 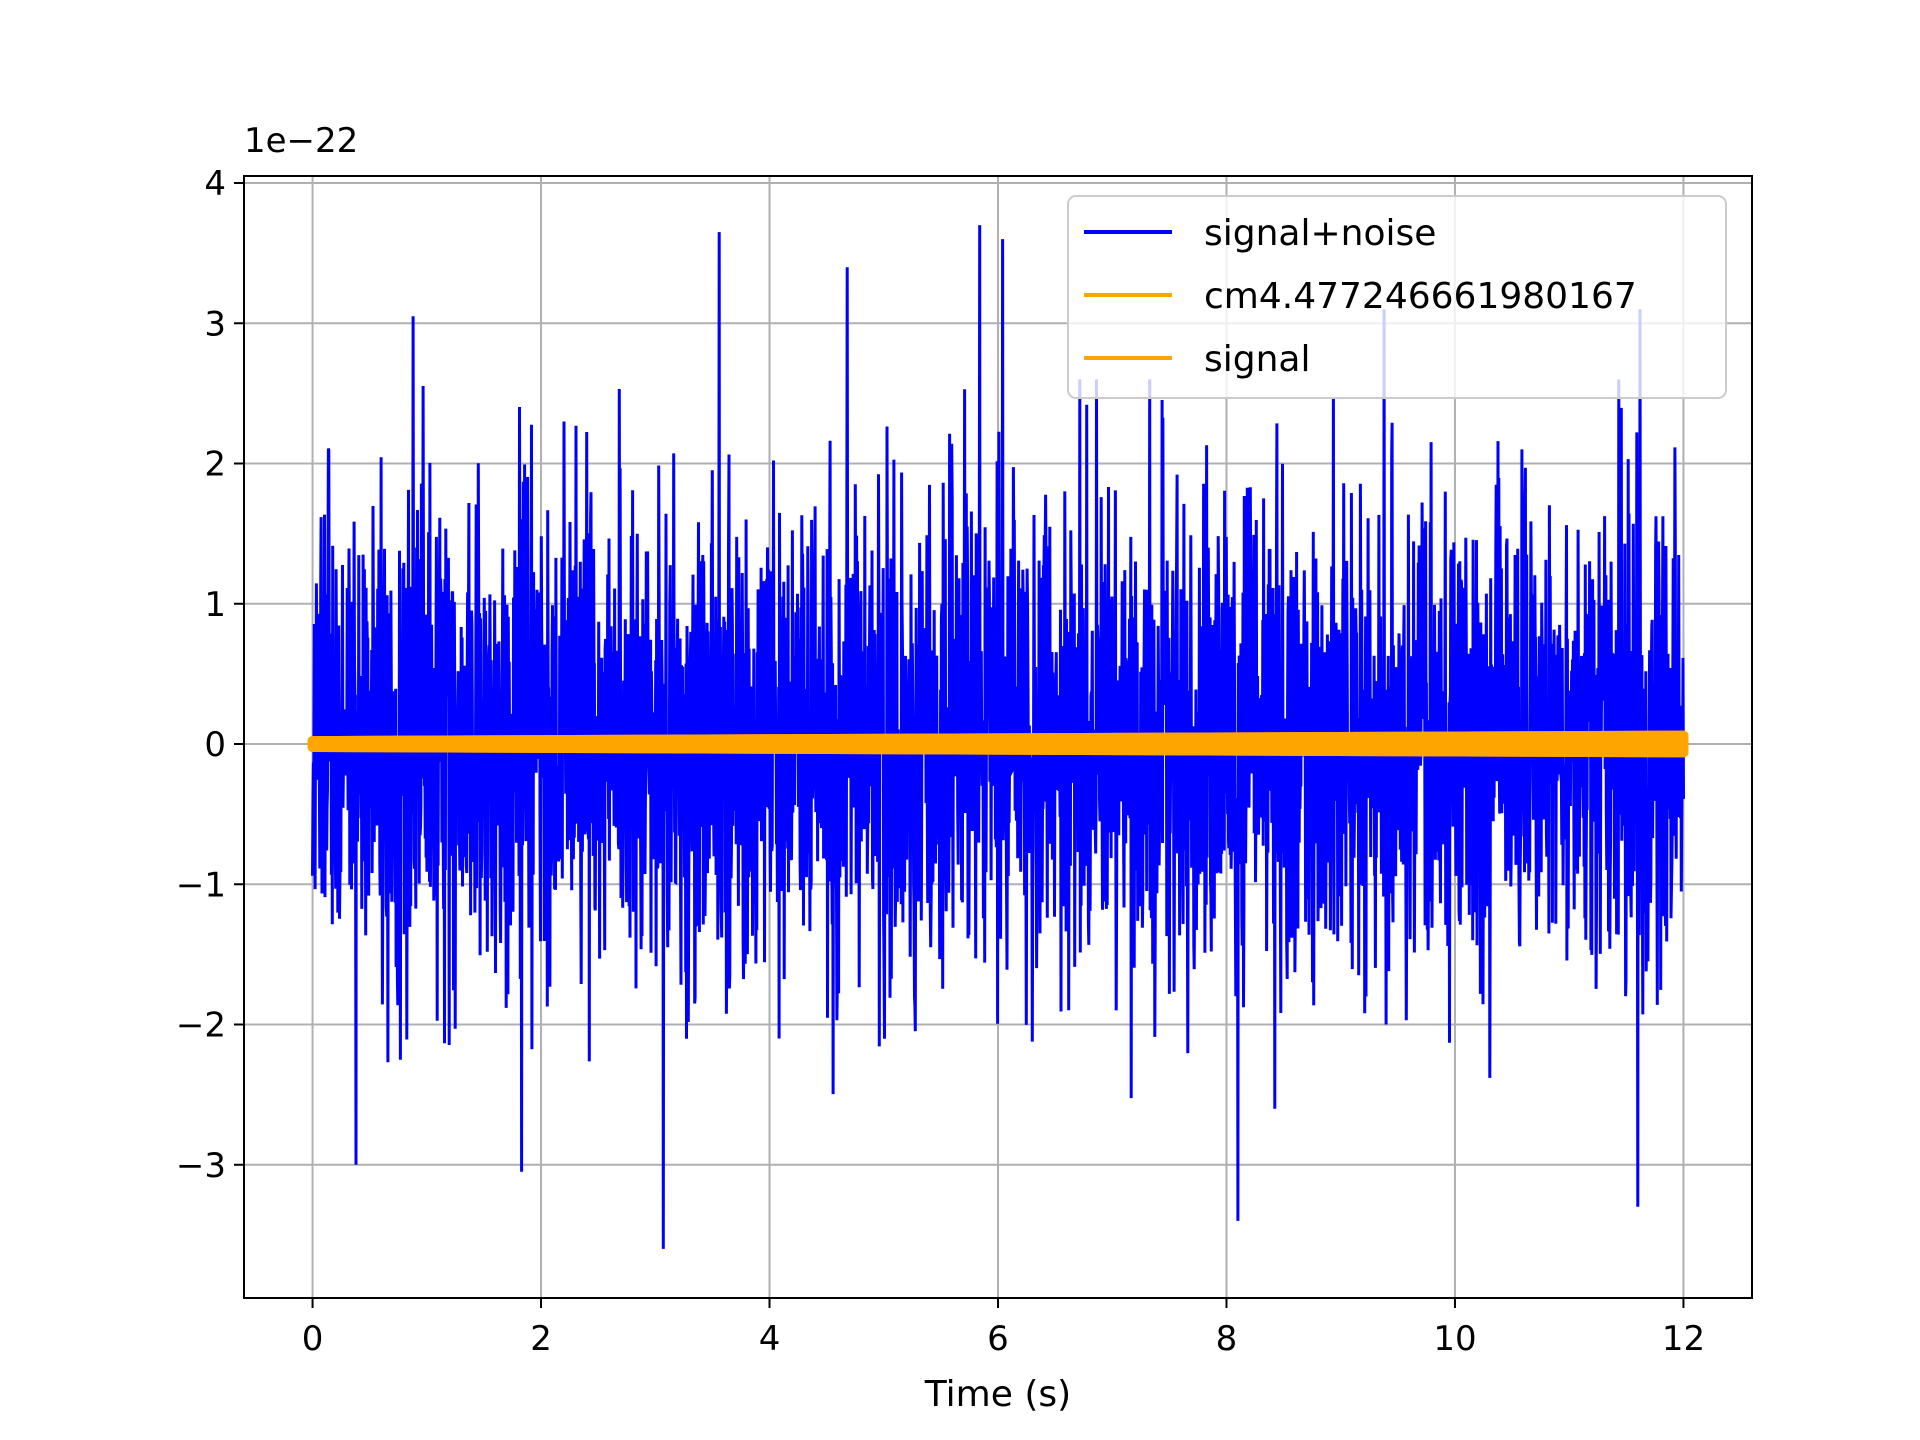 What do you see at coordinates (215, 745) in the screenshot?
I see `y-tick-label: 0` at bounding box center [215, 745].